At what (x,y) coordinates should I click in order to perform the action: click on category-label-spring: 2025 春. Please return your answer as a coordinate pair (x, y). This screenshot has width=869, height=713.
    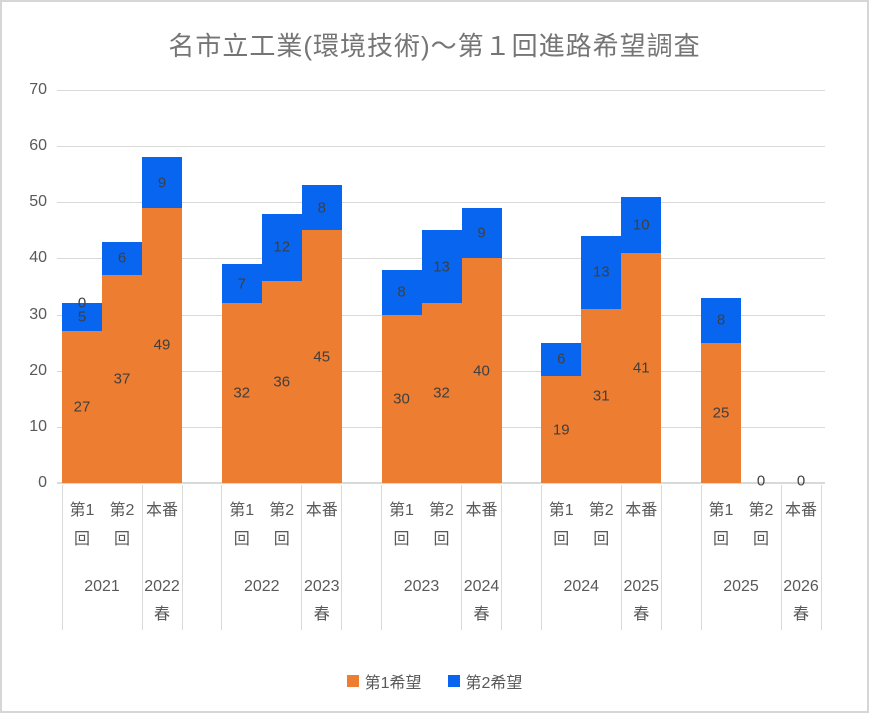
    Looking at the image, I should click on (641, 600).